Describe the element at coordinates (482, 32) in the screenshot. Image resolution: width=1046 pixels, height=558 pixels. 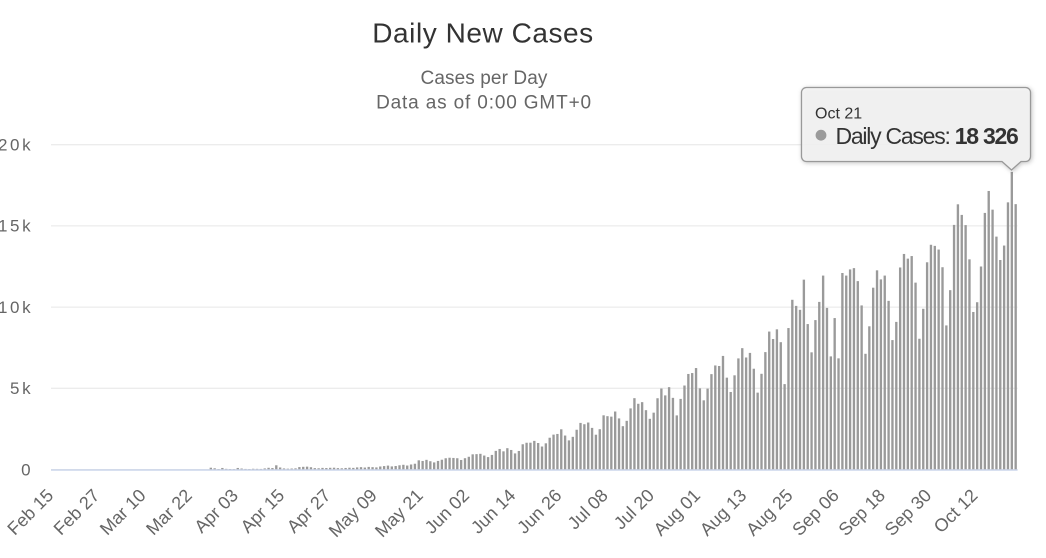
I see `svg-text: Daily New Cases` at that location.